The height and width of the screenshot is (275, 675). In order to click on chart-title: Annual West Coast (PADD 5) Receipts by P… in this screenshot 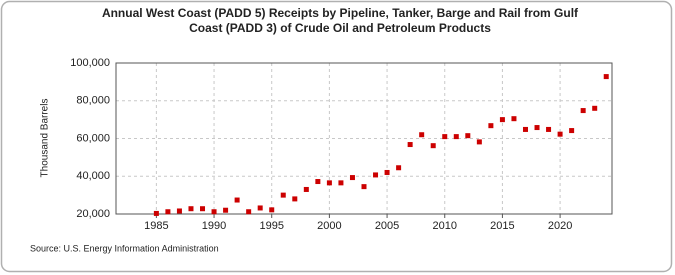, I will do `click(340, 20)`.